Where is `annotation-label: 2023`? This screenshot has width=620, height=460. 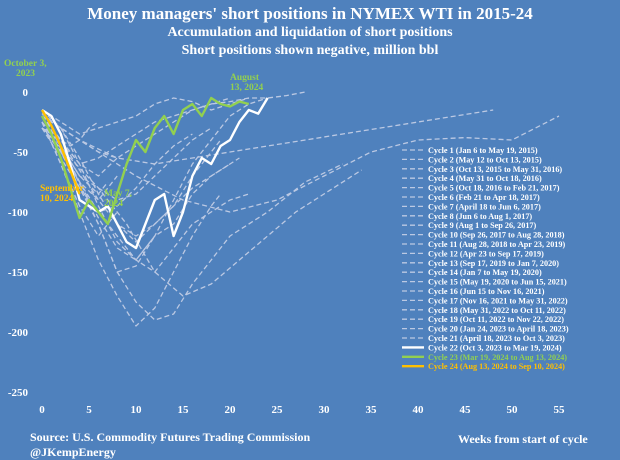 annotation-label: 2023 is located at coordinates (25, 74).